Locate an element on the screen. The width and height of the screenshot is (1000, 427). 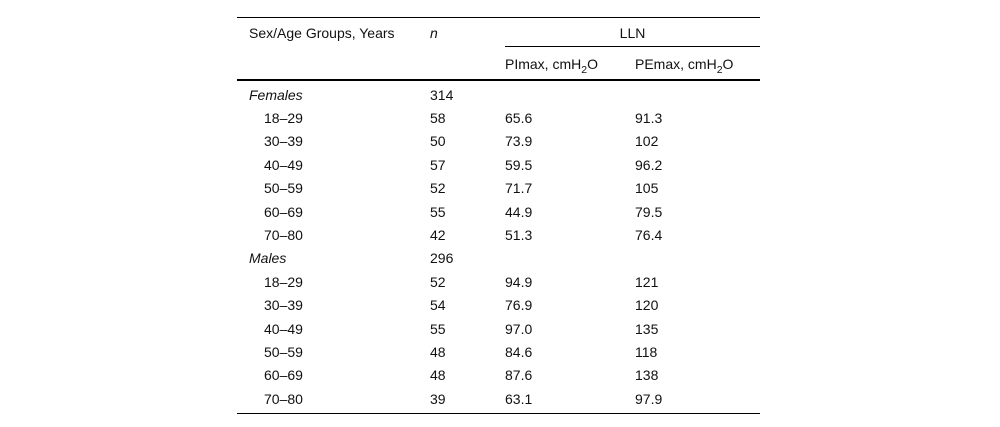
cell-n: 54 is located at coordinates (438, 305).